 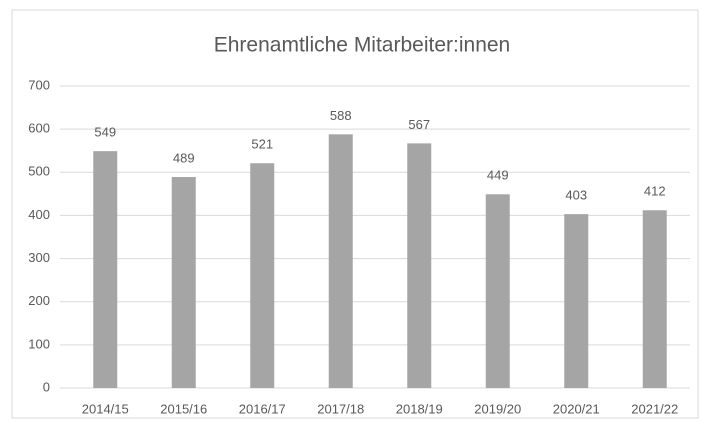 What do you see at coordinates (46, 386) in the screenshot?
I see `y-tick-label: 0` at bounding box center [46, 386].